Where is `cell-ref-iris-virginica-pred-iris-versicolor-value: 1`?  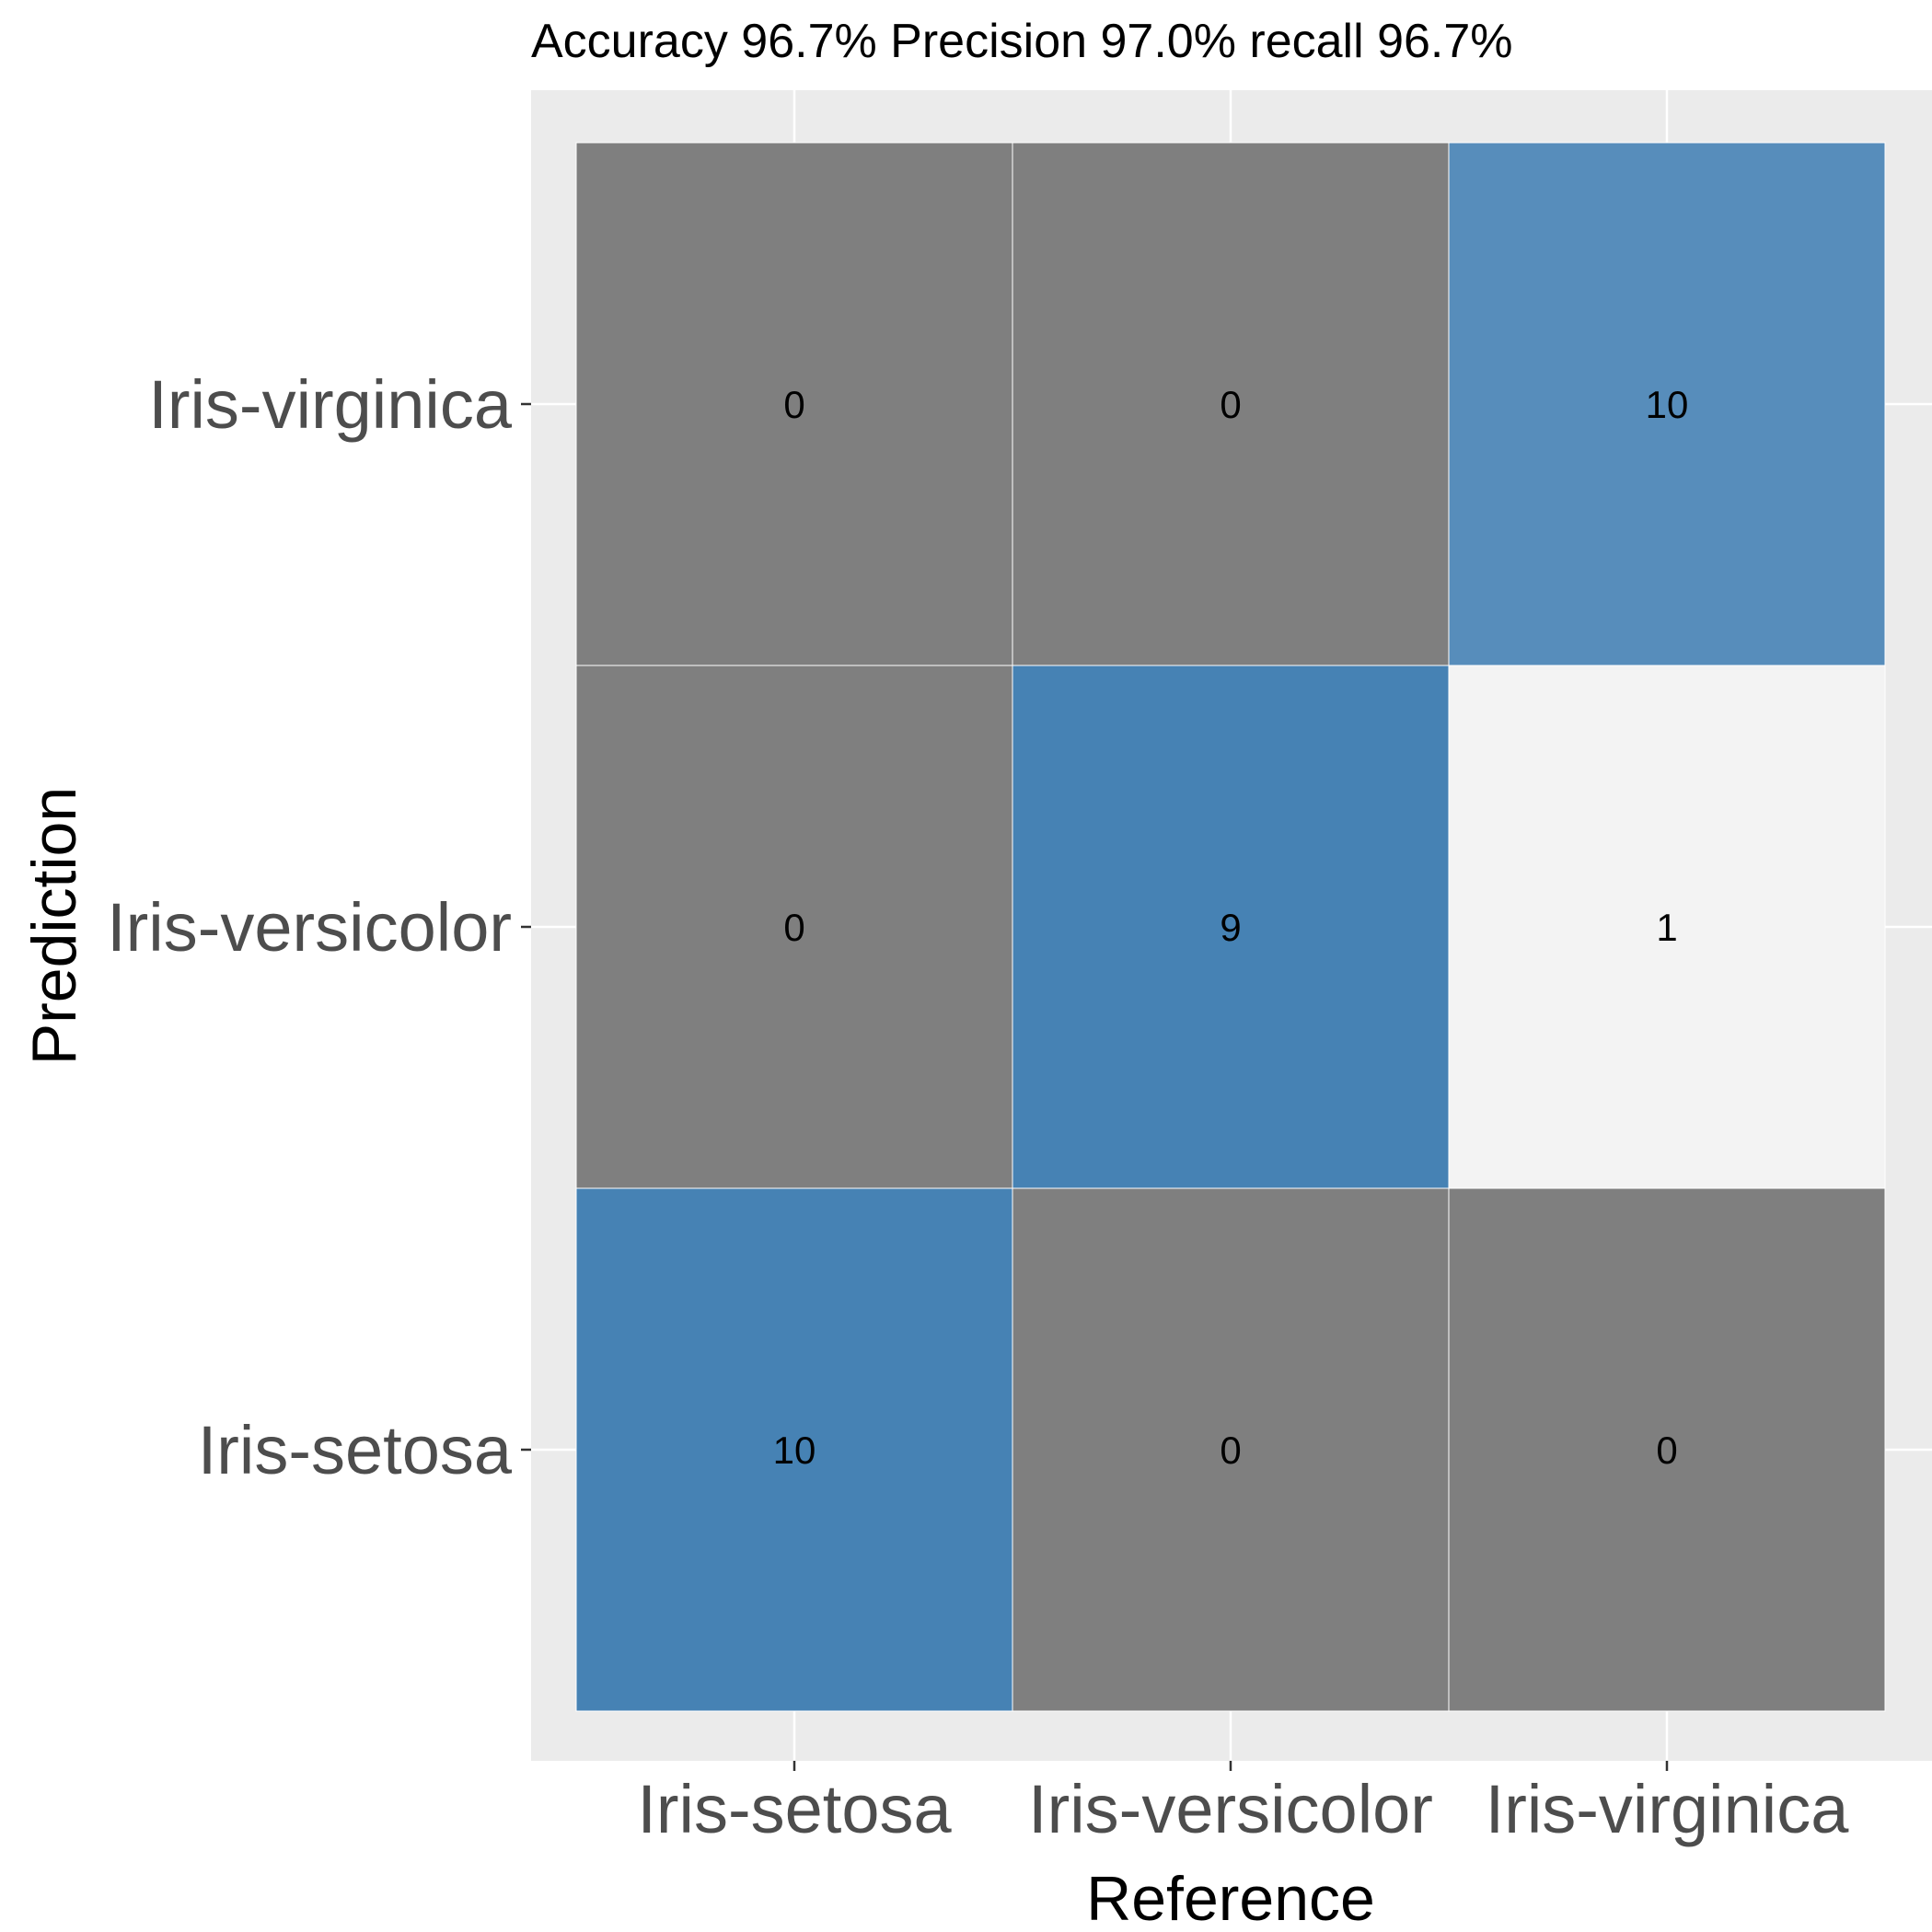
cell-ref-iris-virginica-pred-iris-versicolor-value: 1 is located at coordinates (1667, 928).